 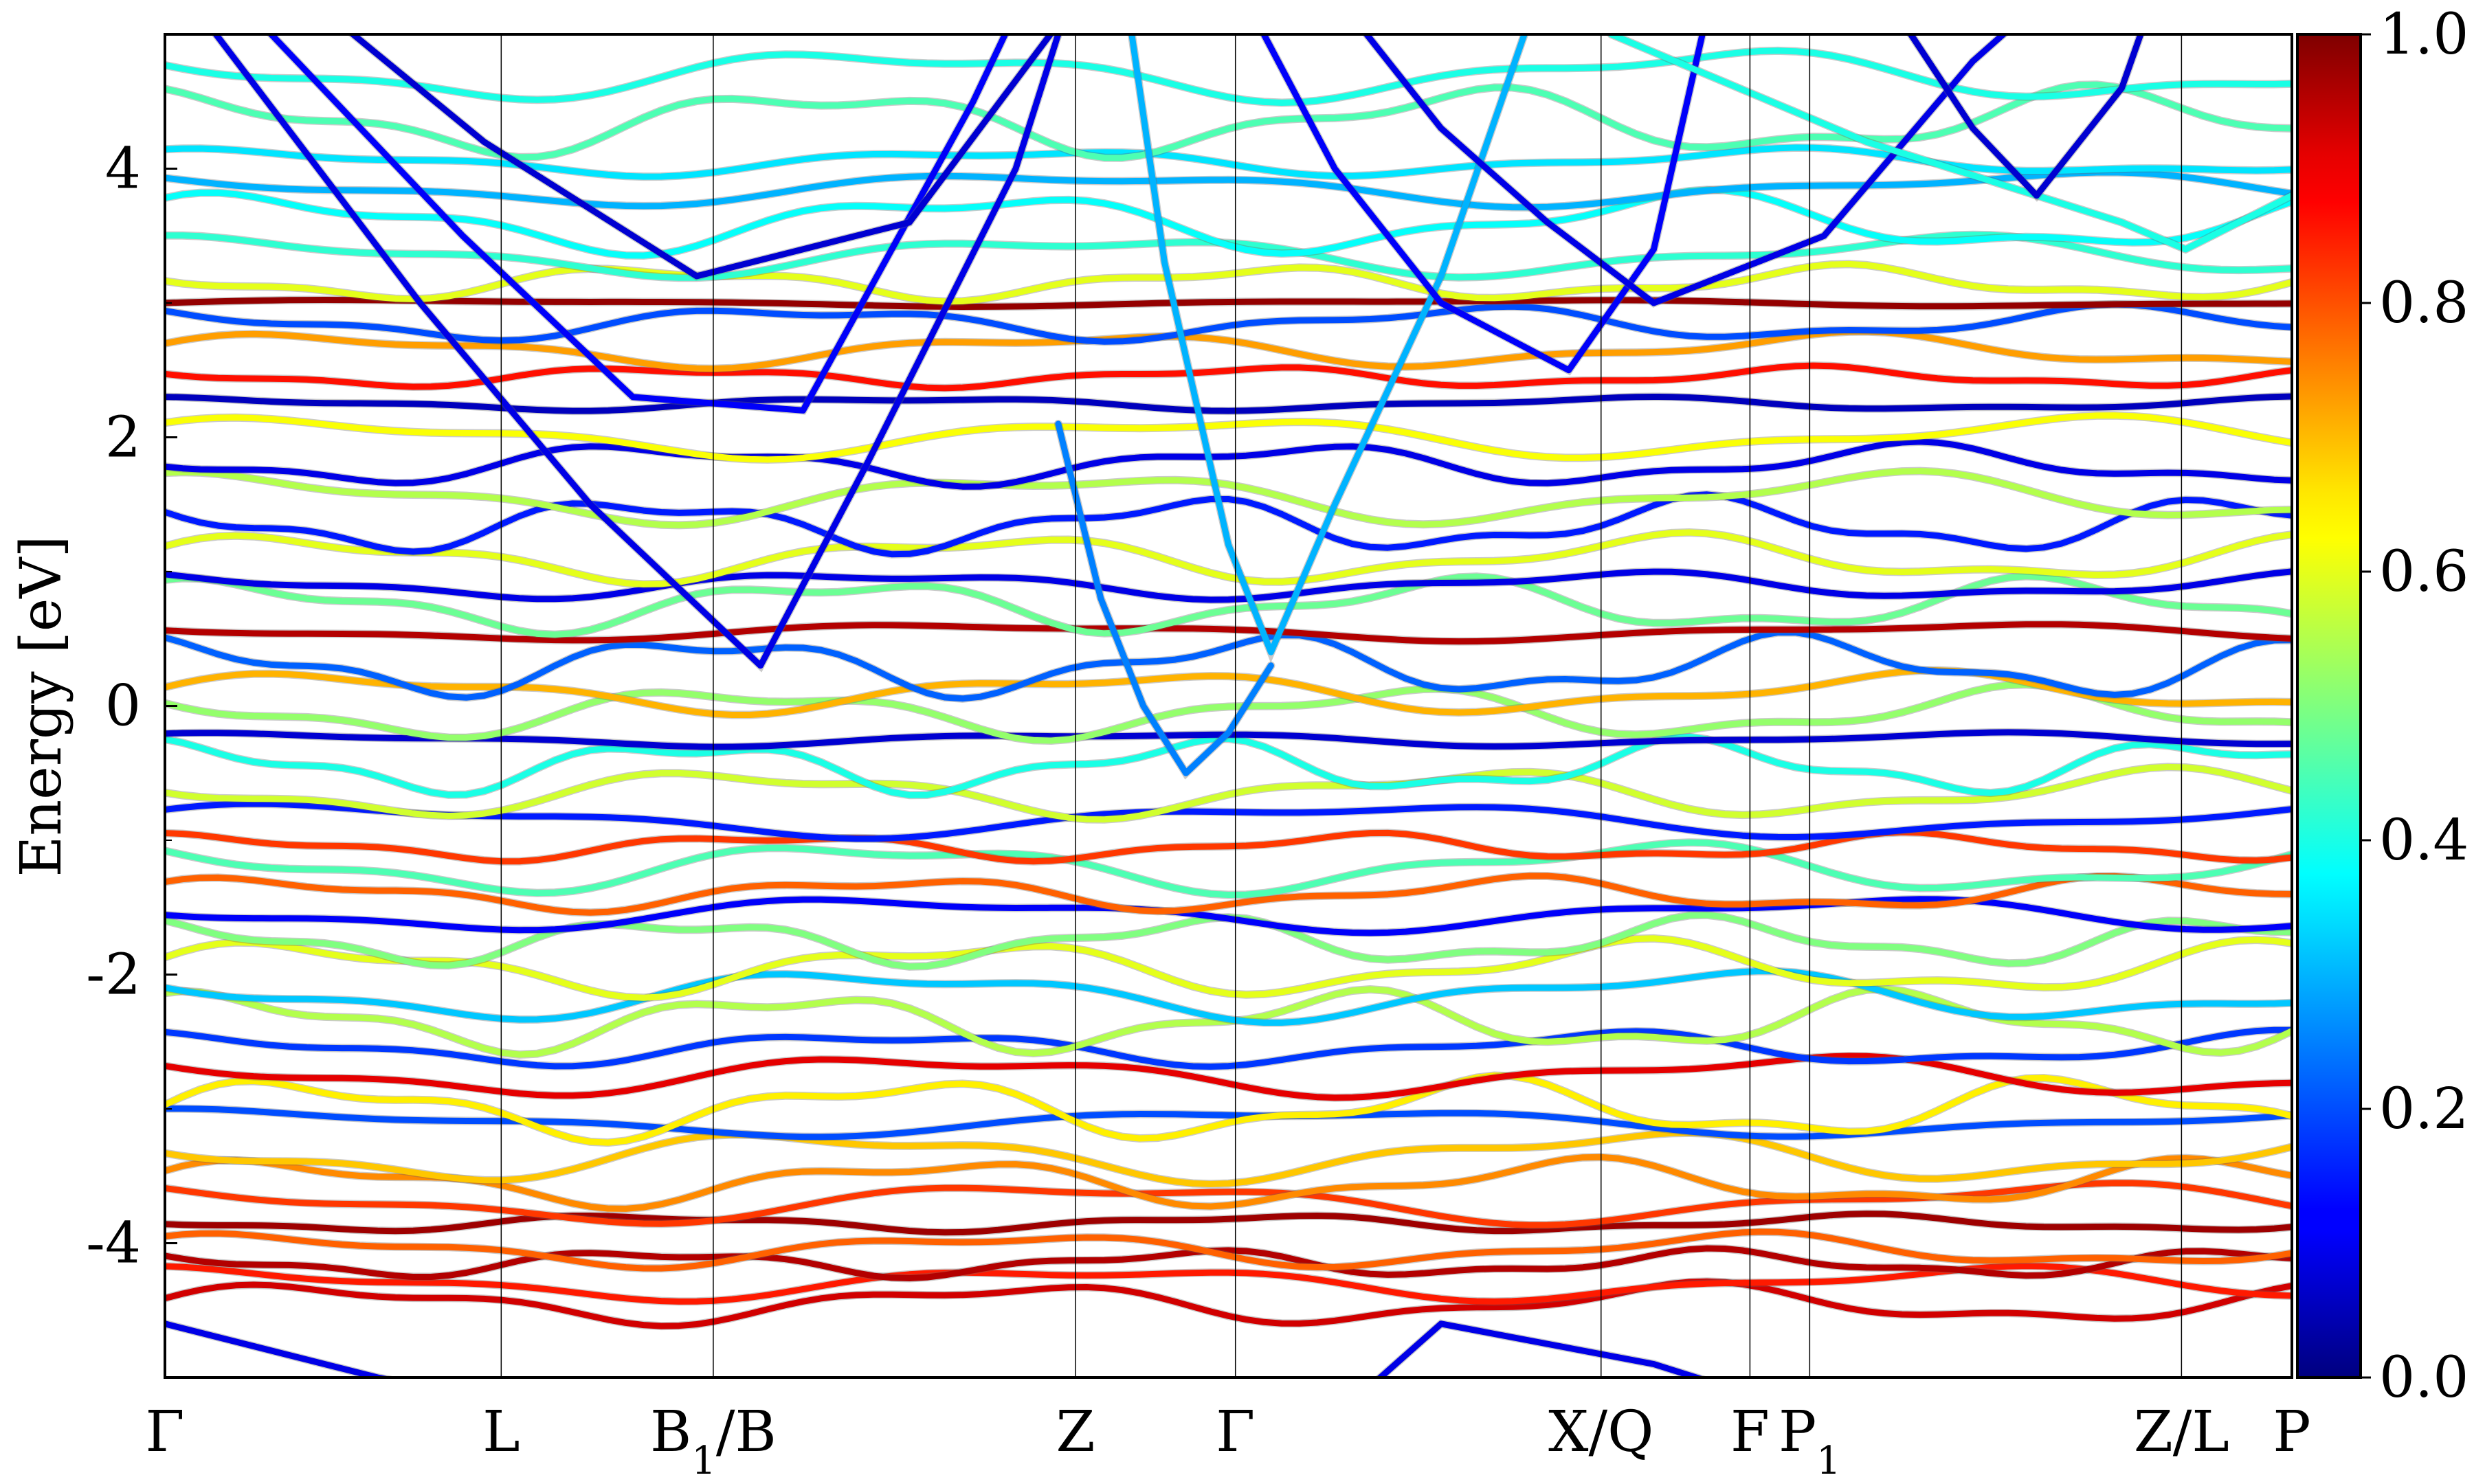 What do you see at coordinates (113, 975) in the screenshot?
I see `y-tick-label-1: -2` at bounding box center [113, 975].